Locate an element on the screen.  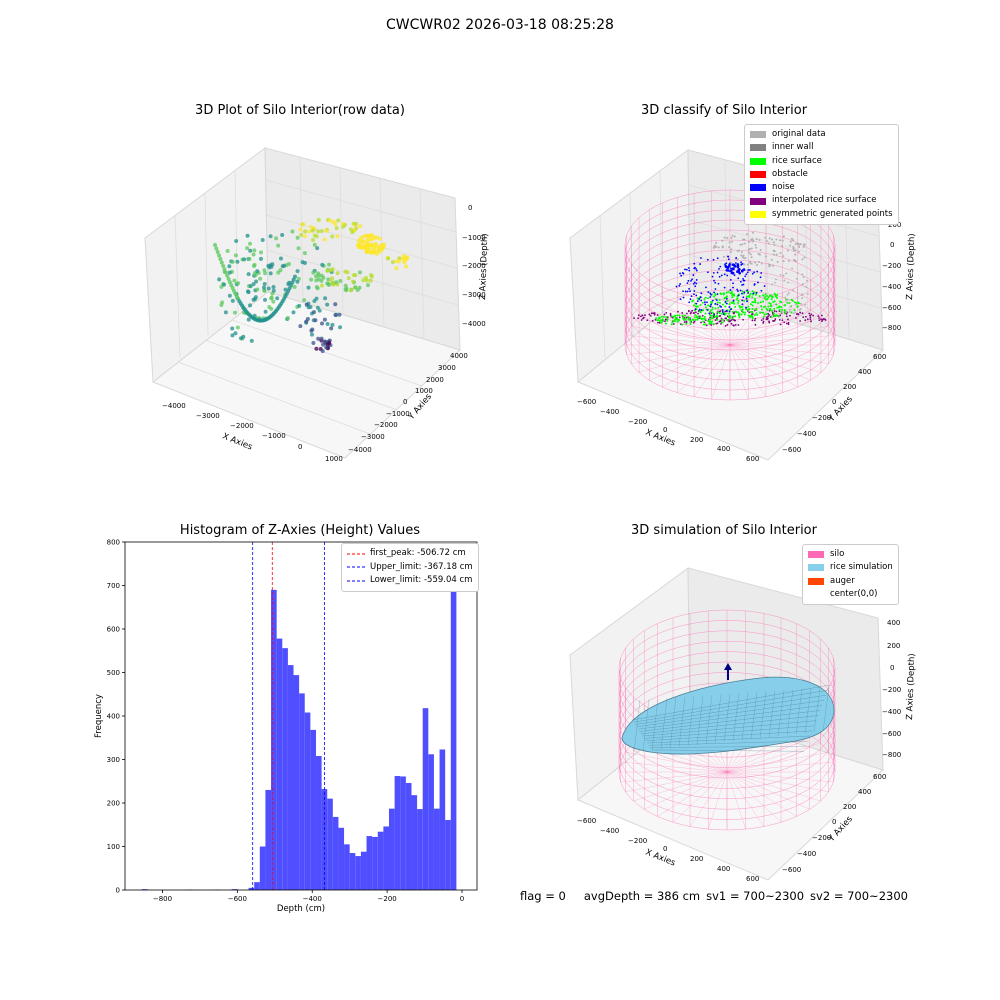
legend-swatch is located at coordinates (816, 594).